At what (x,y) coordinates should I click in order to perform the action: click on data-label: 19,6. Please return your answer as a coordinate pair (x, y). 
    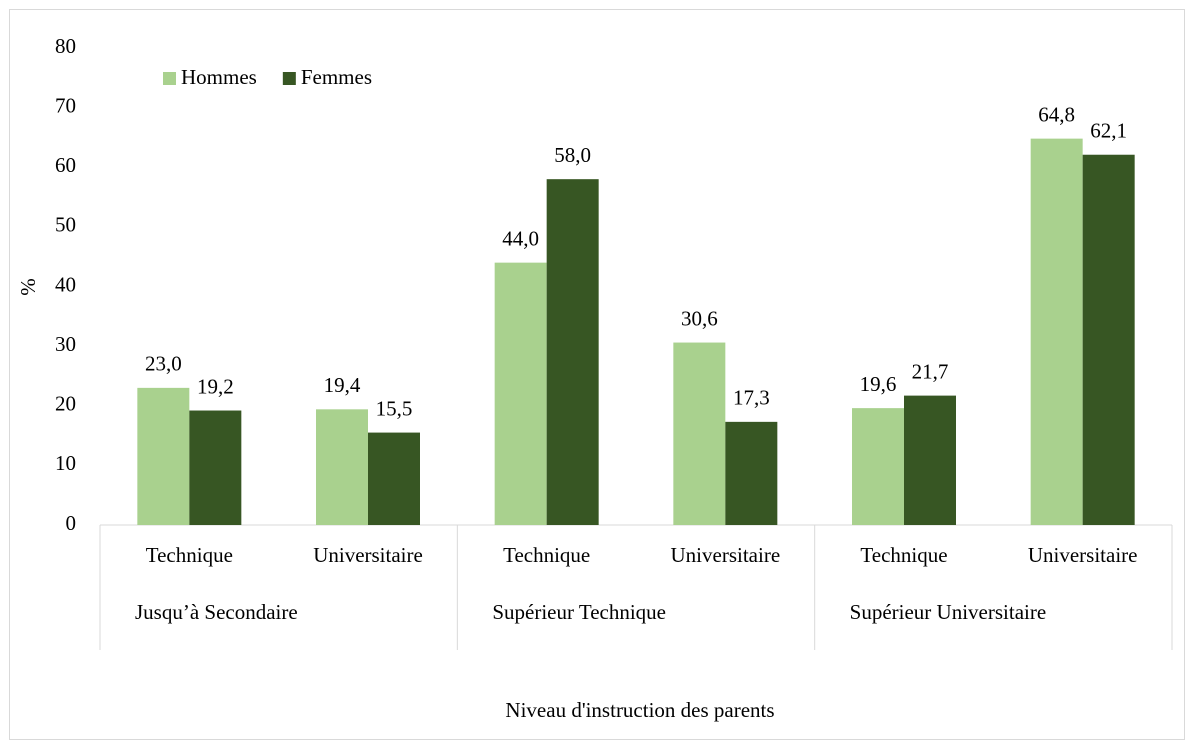
    Looking at the image, I should click on (878, 384).